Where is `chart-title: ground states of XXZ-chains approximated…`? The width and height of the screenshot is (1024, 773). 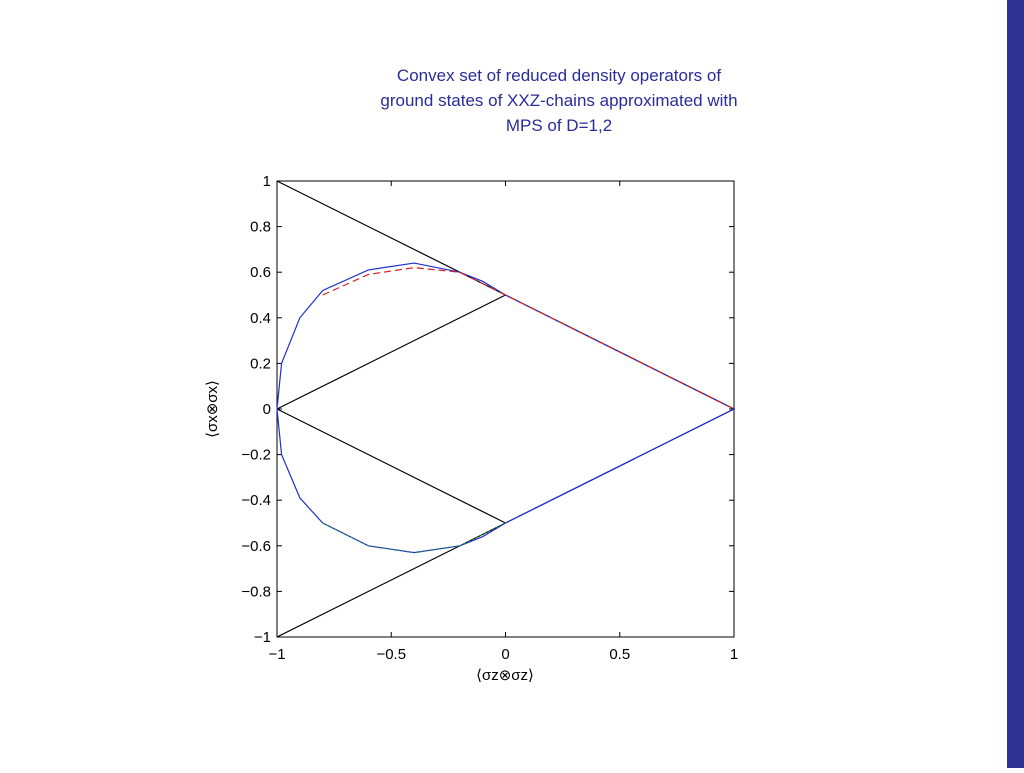
chart-title: ground states of XXZ-chains approximated… is located at coordinates (558, 100).